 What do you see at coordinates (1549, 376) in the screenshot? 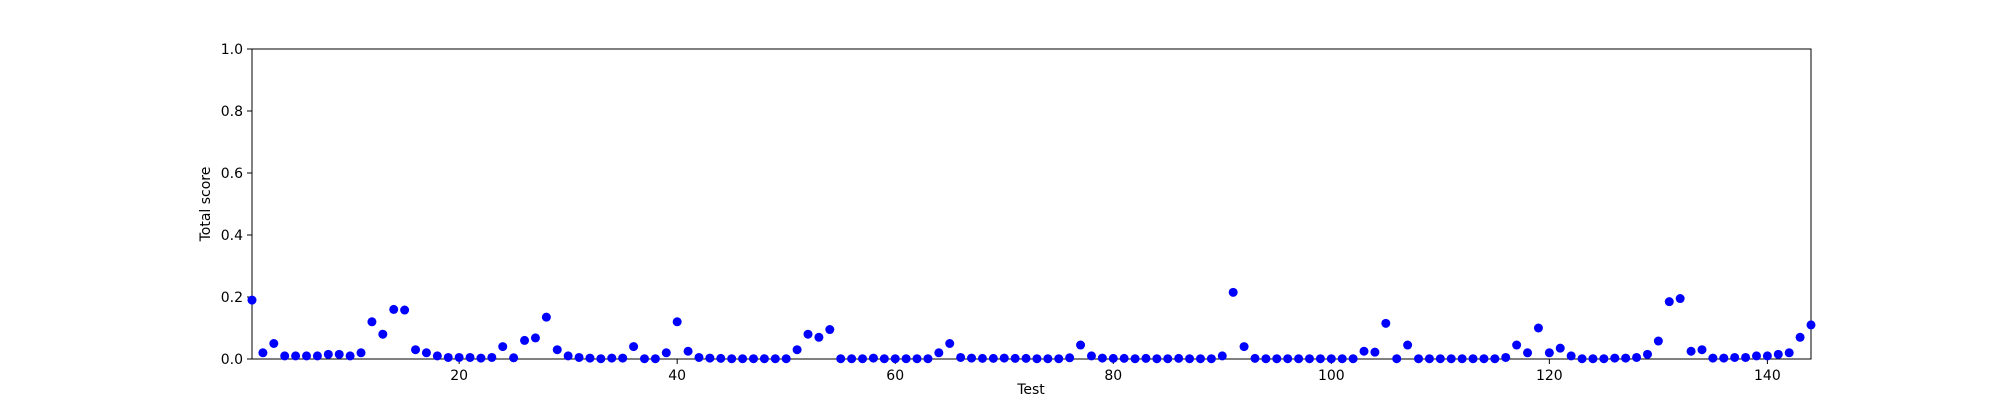
I see `x-tick-label: 120` at bounding box center [1549, 376].